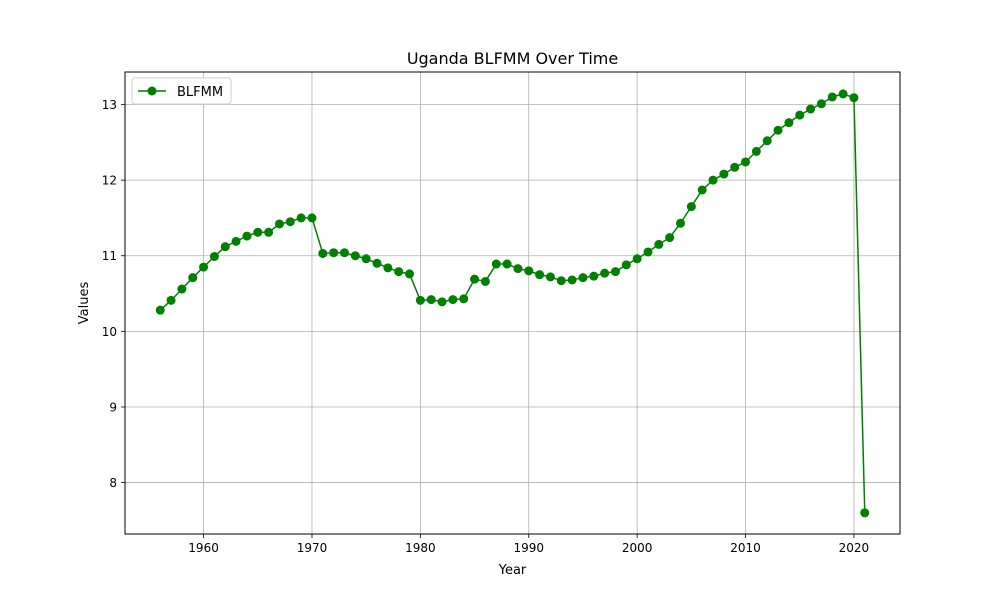 This screenshot has width=1000, height=600. Describe the element at coordinates (113, 483) in the screenshot. I see `y-tick-label: 8` at that location.